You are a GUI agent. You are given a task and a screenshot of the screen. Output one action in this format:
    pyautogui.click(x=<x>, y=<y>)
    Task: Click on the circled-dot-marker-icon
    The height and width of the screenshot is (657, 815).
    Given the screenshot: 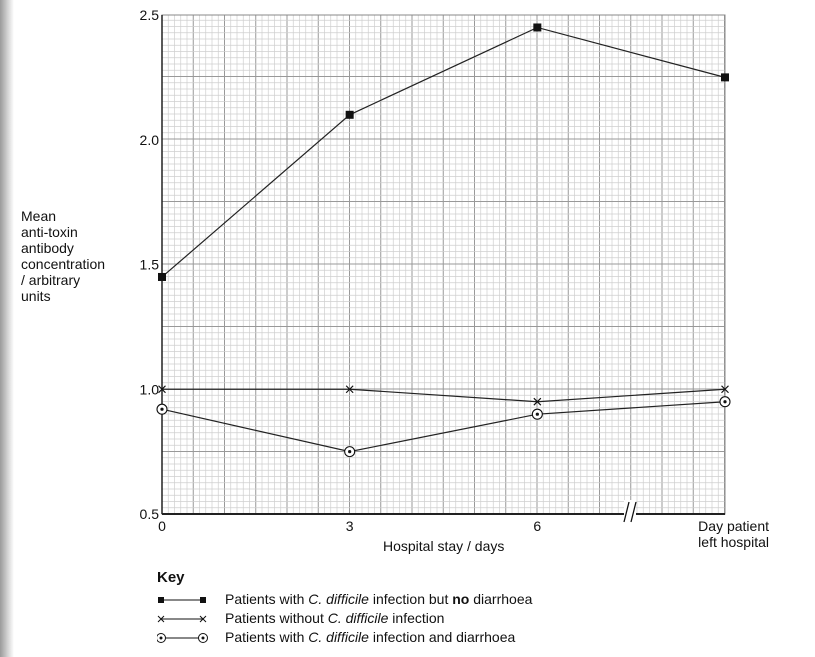 What is the action you would take?
    pyautogui.click(x=182, y=638)
    